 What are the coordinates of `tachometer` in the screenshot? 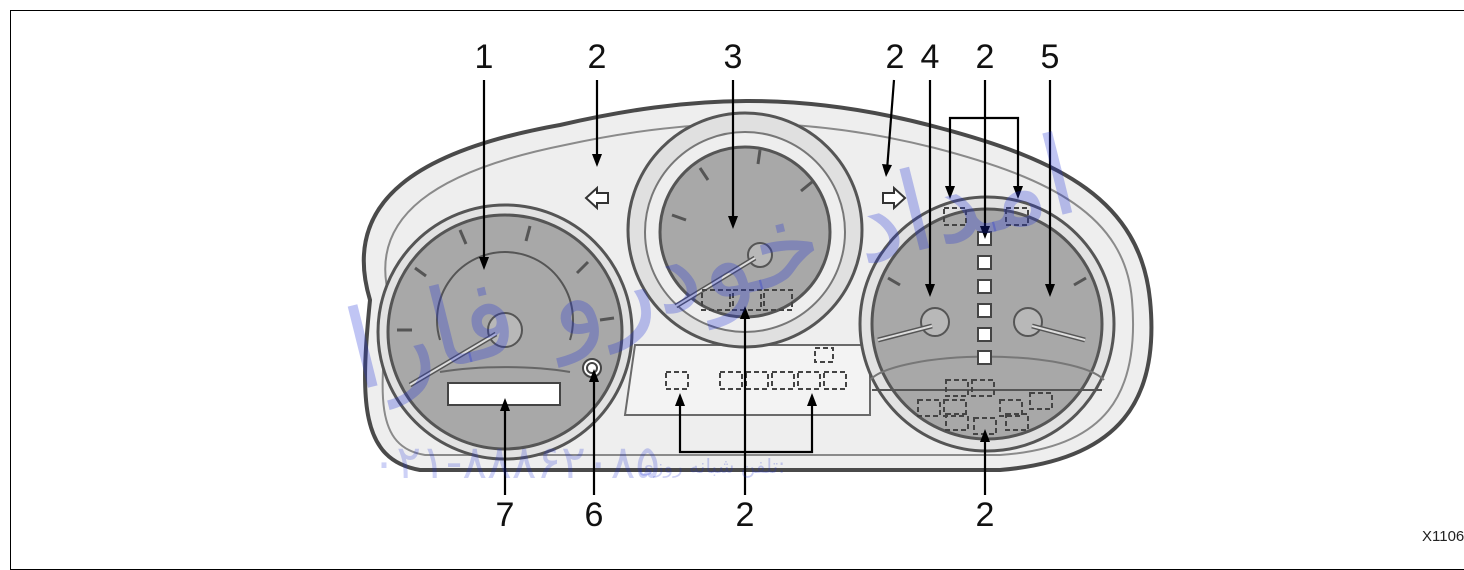 It's located at (745, 230).